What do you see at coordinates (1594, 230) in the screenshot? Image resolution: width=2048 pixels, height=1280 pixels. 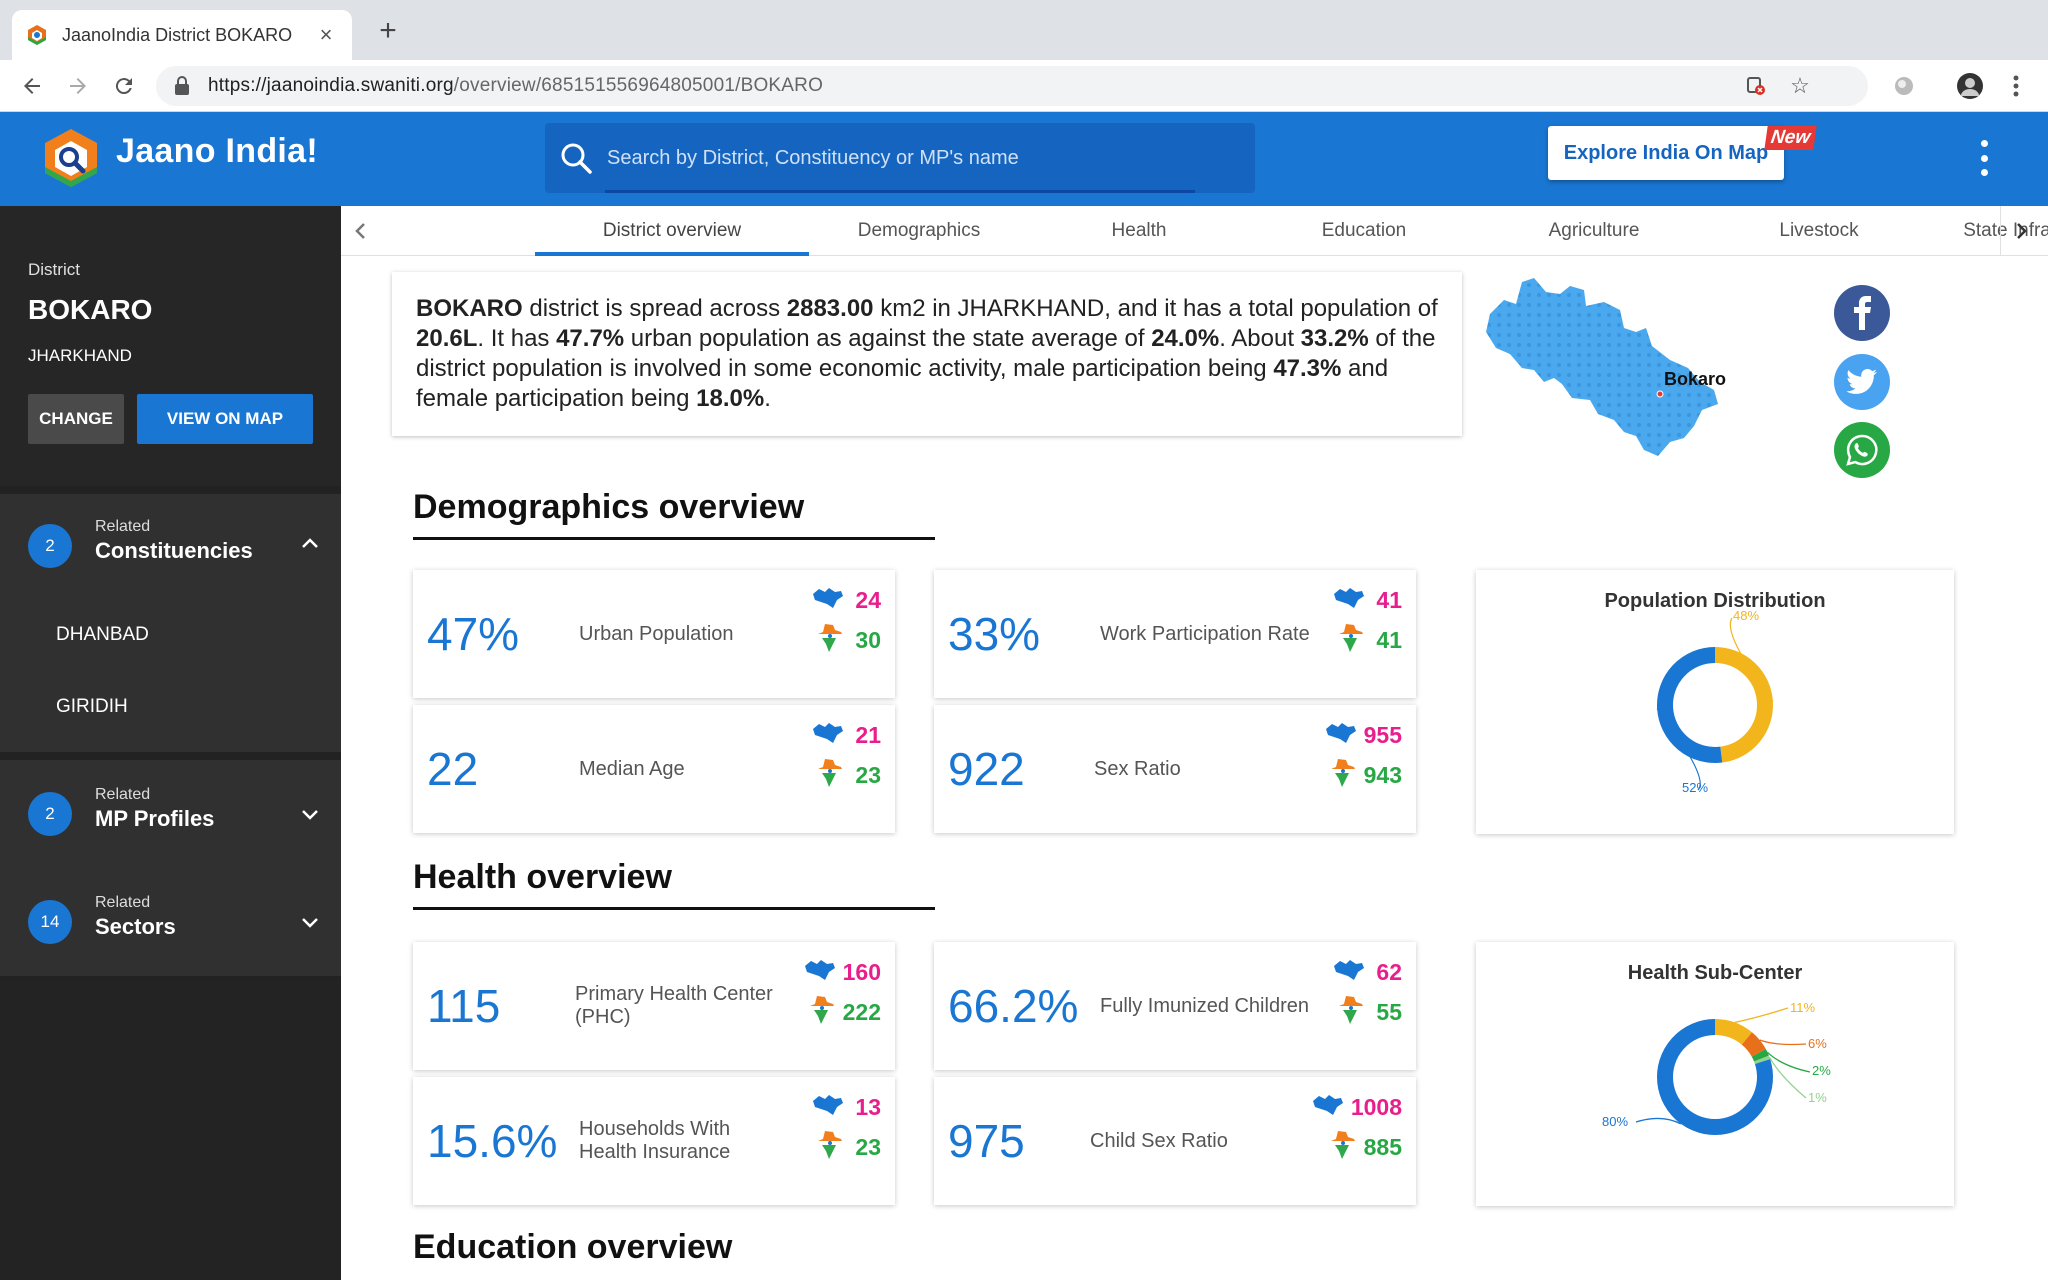 I see `tab-agriculture: Agriculture` at bounding box center [1594, 230].